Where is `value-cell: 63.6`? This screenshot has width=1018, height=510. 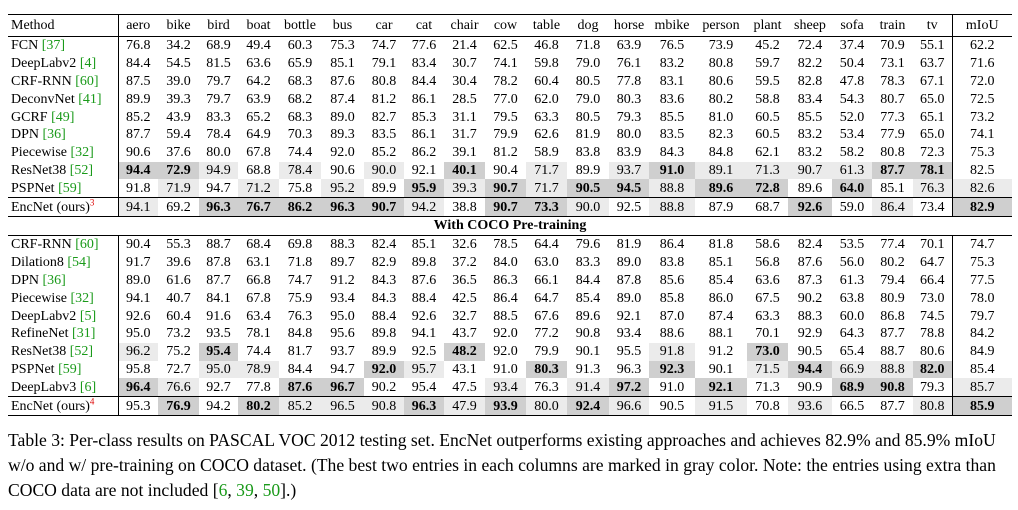 value-cell: 63.6 is located at coordinates (258, 64).